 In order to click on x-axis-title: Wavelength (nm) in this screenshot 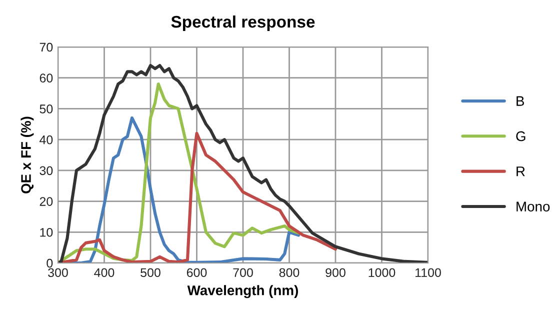, I will do `click(242, 291)`.